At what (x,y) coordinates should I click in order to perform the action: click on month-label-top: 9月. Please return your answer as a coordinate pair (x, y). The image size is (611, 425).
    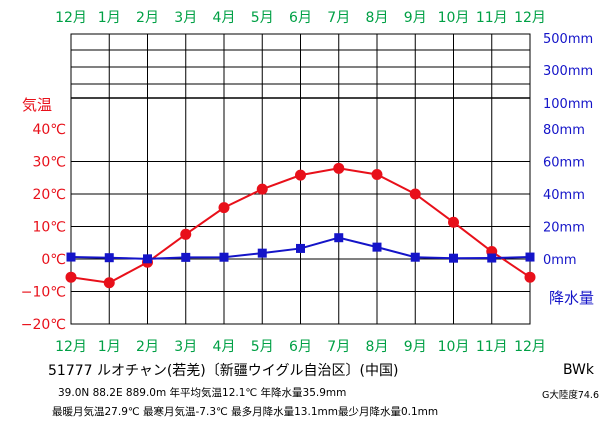
    Looking at the image, I should click on (415, 18).